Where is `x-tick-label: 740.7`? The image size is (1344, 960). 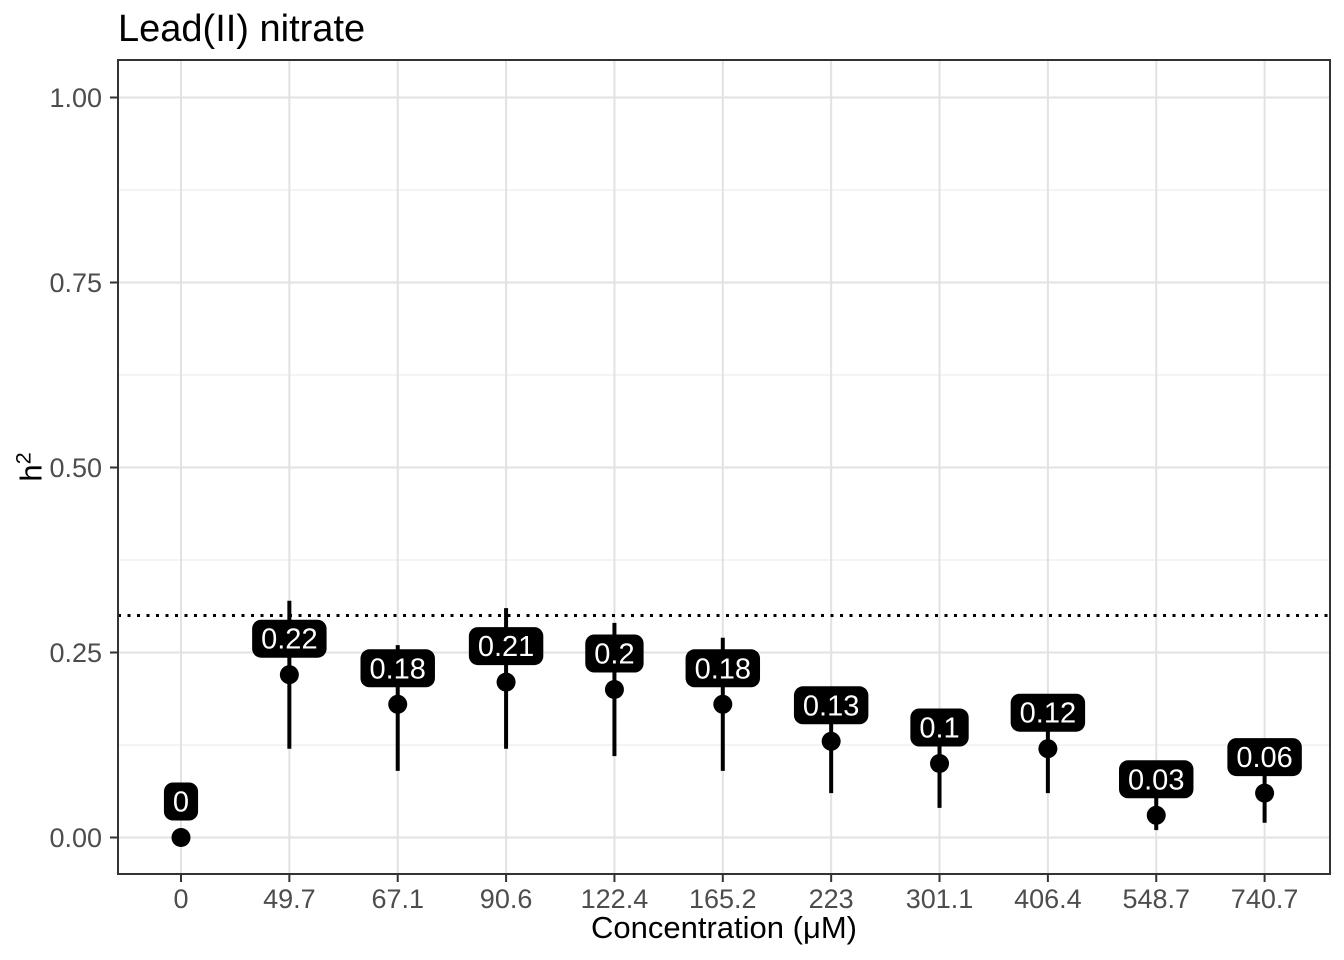
x-tick-label: 740.7 is located at coordinates (1265, 899).